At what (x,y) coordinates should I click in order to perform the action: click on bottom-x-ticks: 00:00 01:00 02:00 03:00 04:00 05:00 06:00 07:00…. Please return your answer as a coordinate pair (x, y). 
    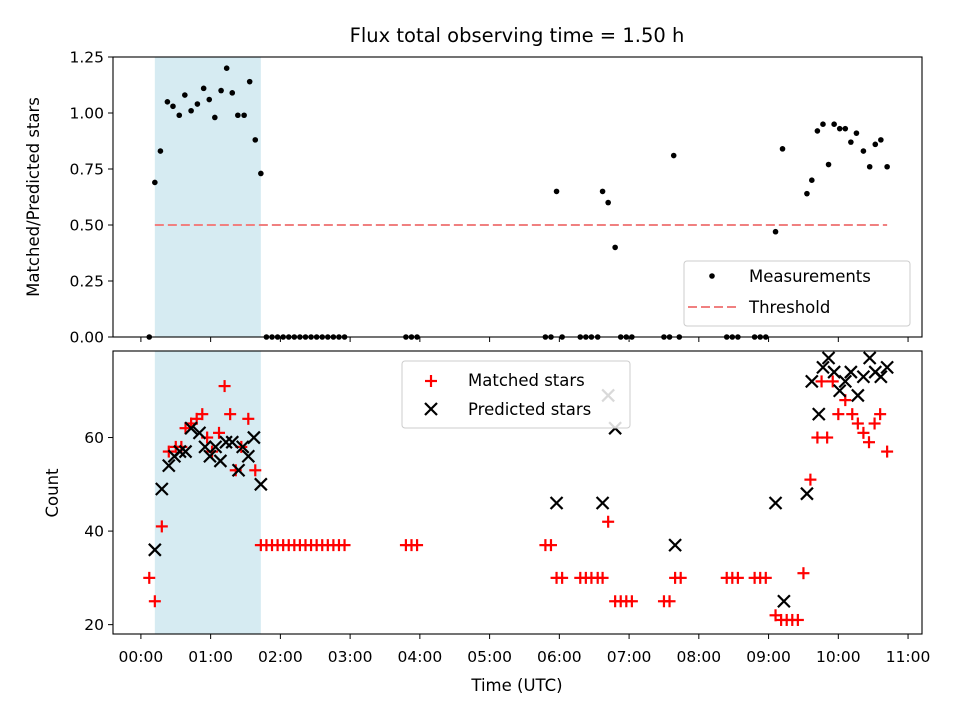
    Looking at the image, I should click on (525, 650).